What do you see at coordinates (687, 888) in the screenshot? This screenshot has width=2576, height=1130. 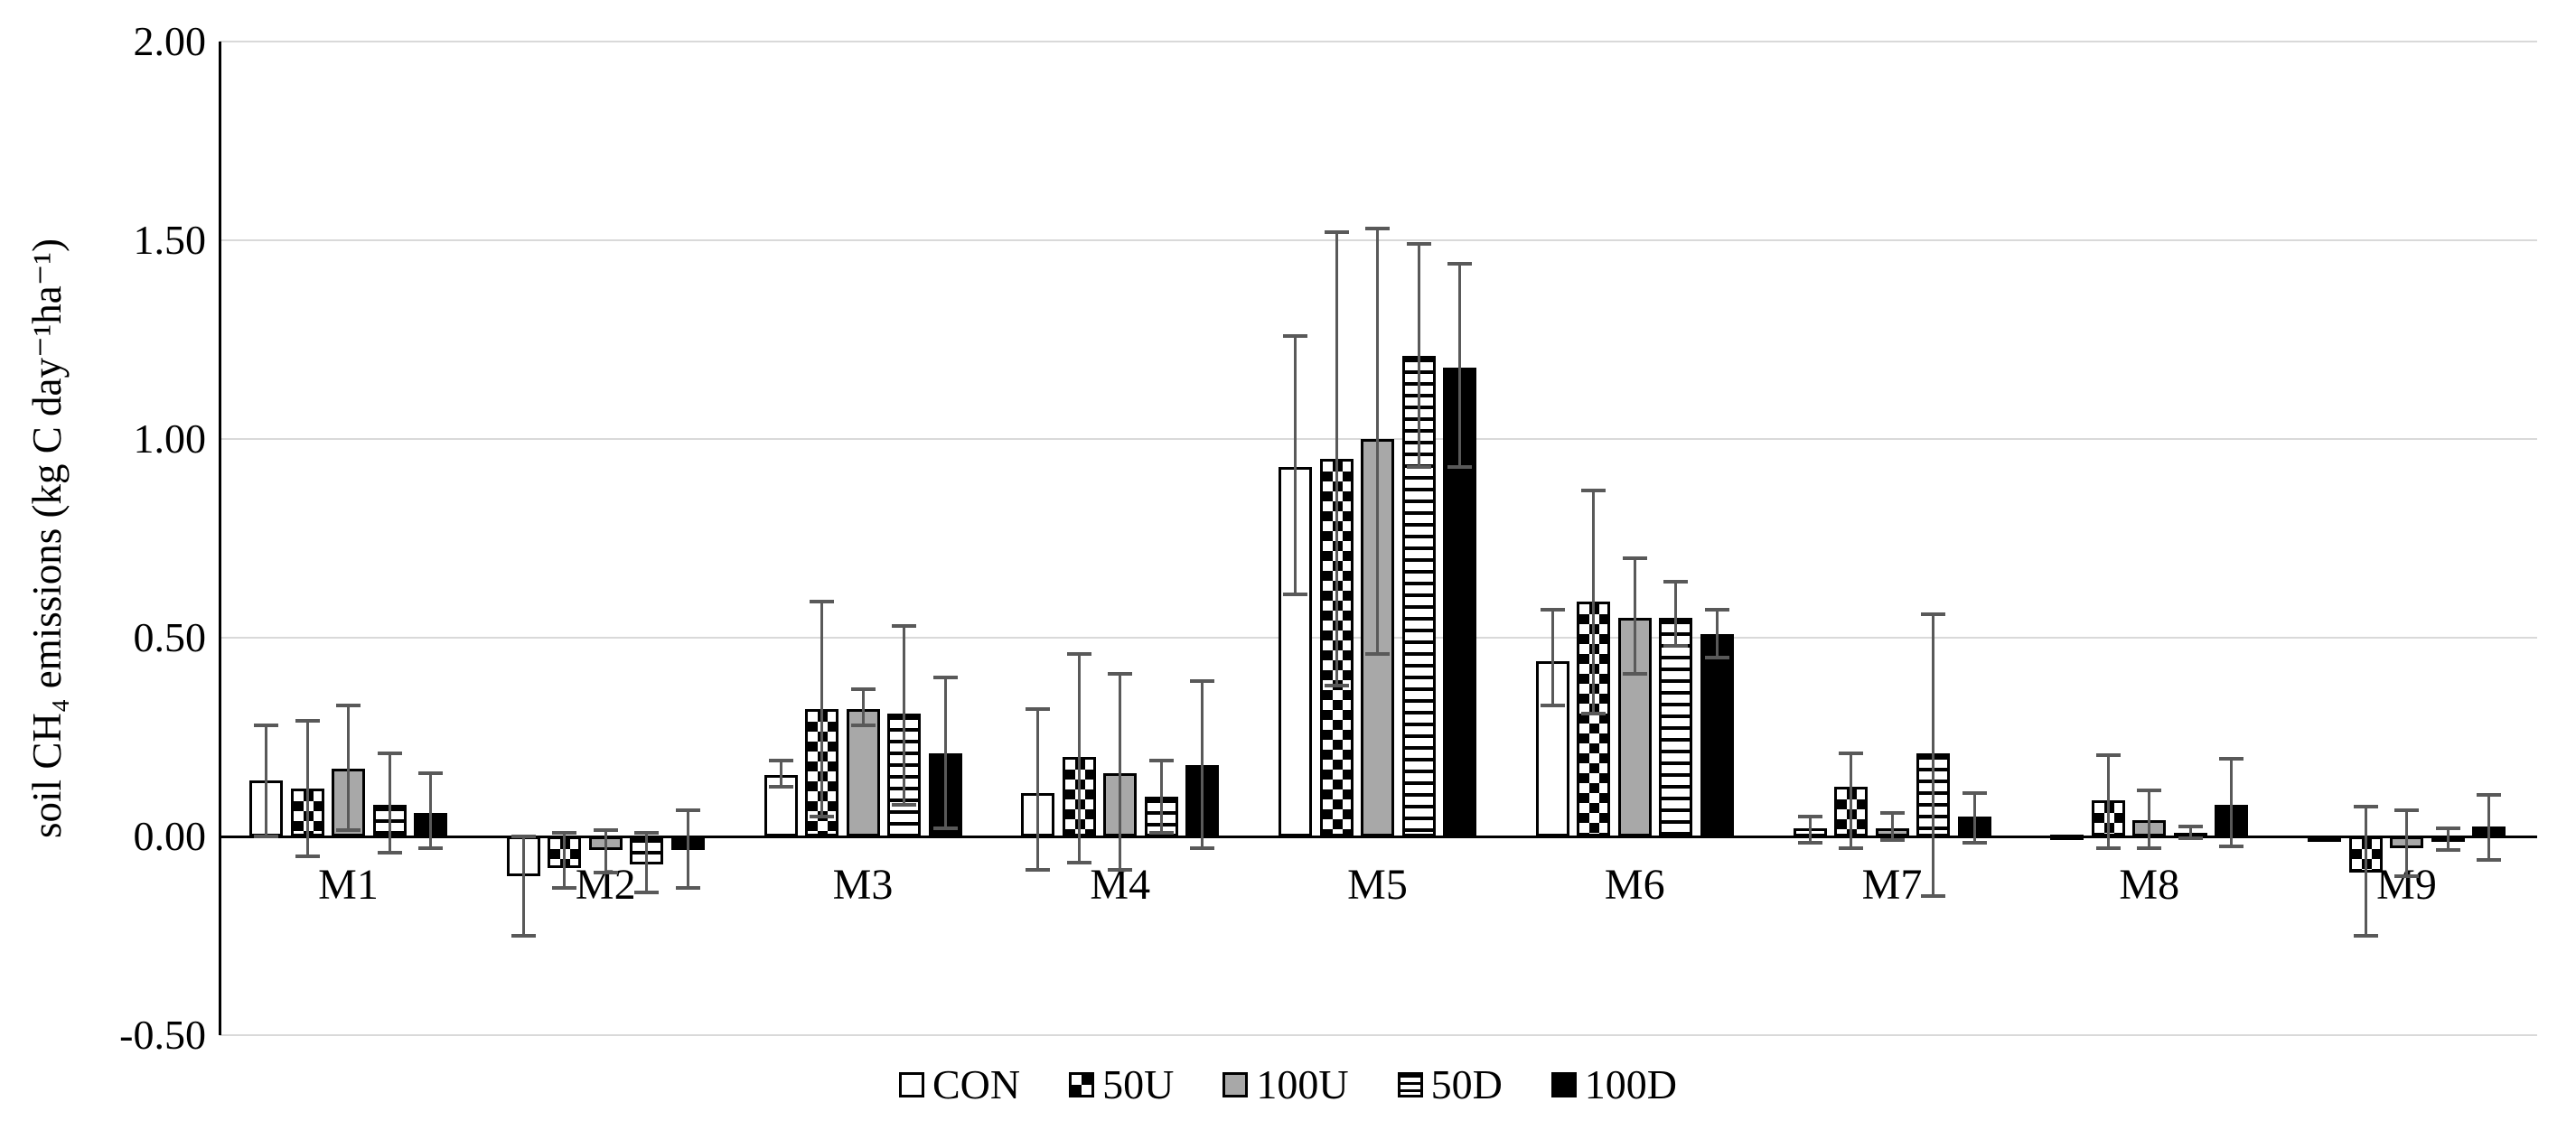 I see `errorbar-100D-M2-cap-bottom` at bounding box center [687, 888].